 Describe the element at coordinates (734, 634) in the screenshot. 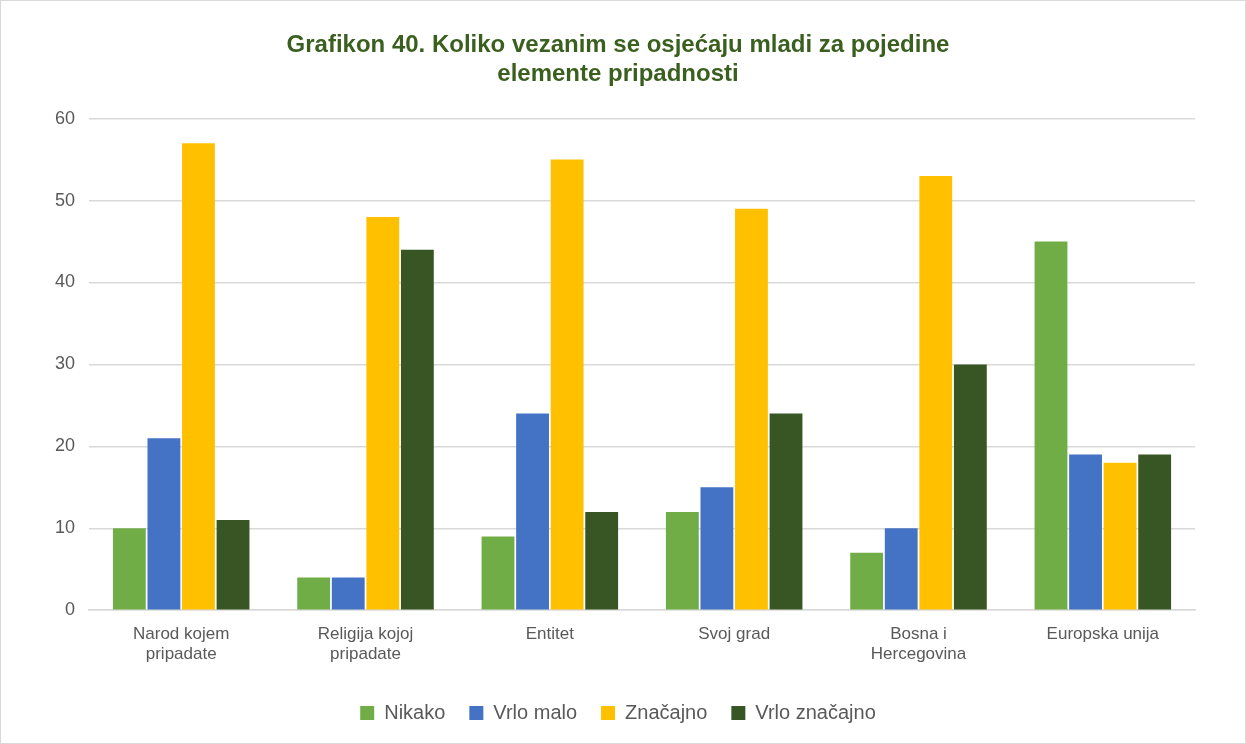

I see `x-tick-label: Svoj grad` at that location.